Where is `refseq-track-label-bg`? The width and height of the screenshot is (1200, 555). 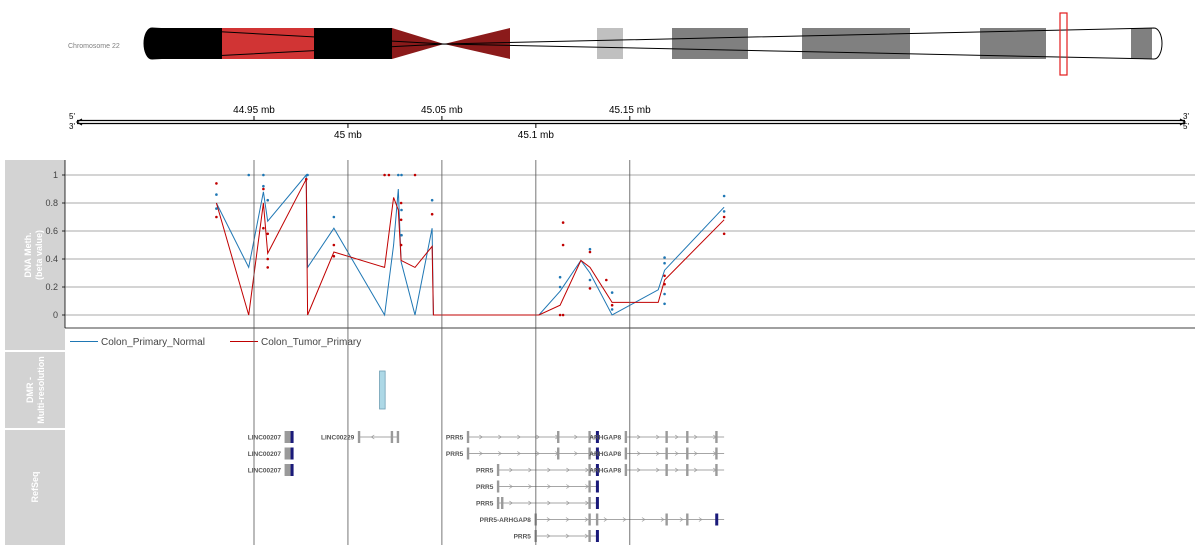
refseq-track-label-bg is located at coordinates (35, 487).